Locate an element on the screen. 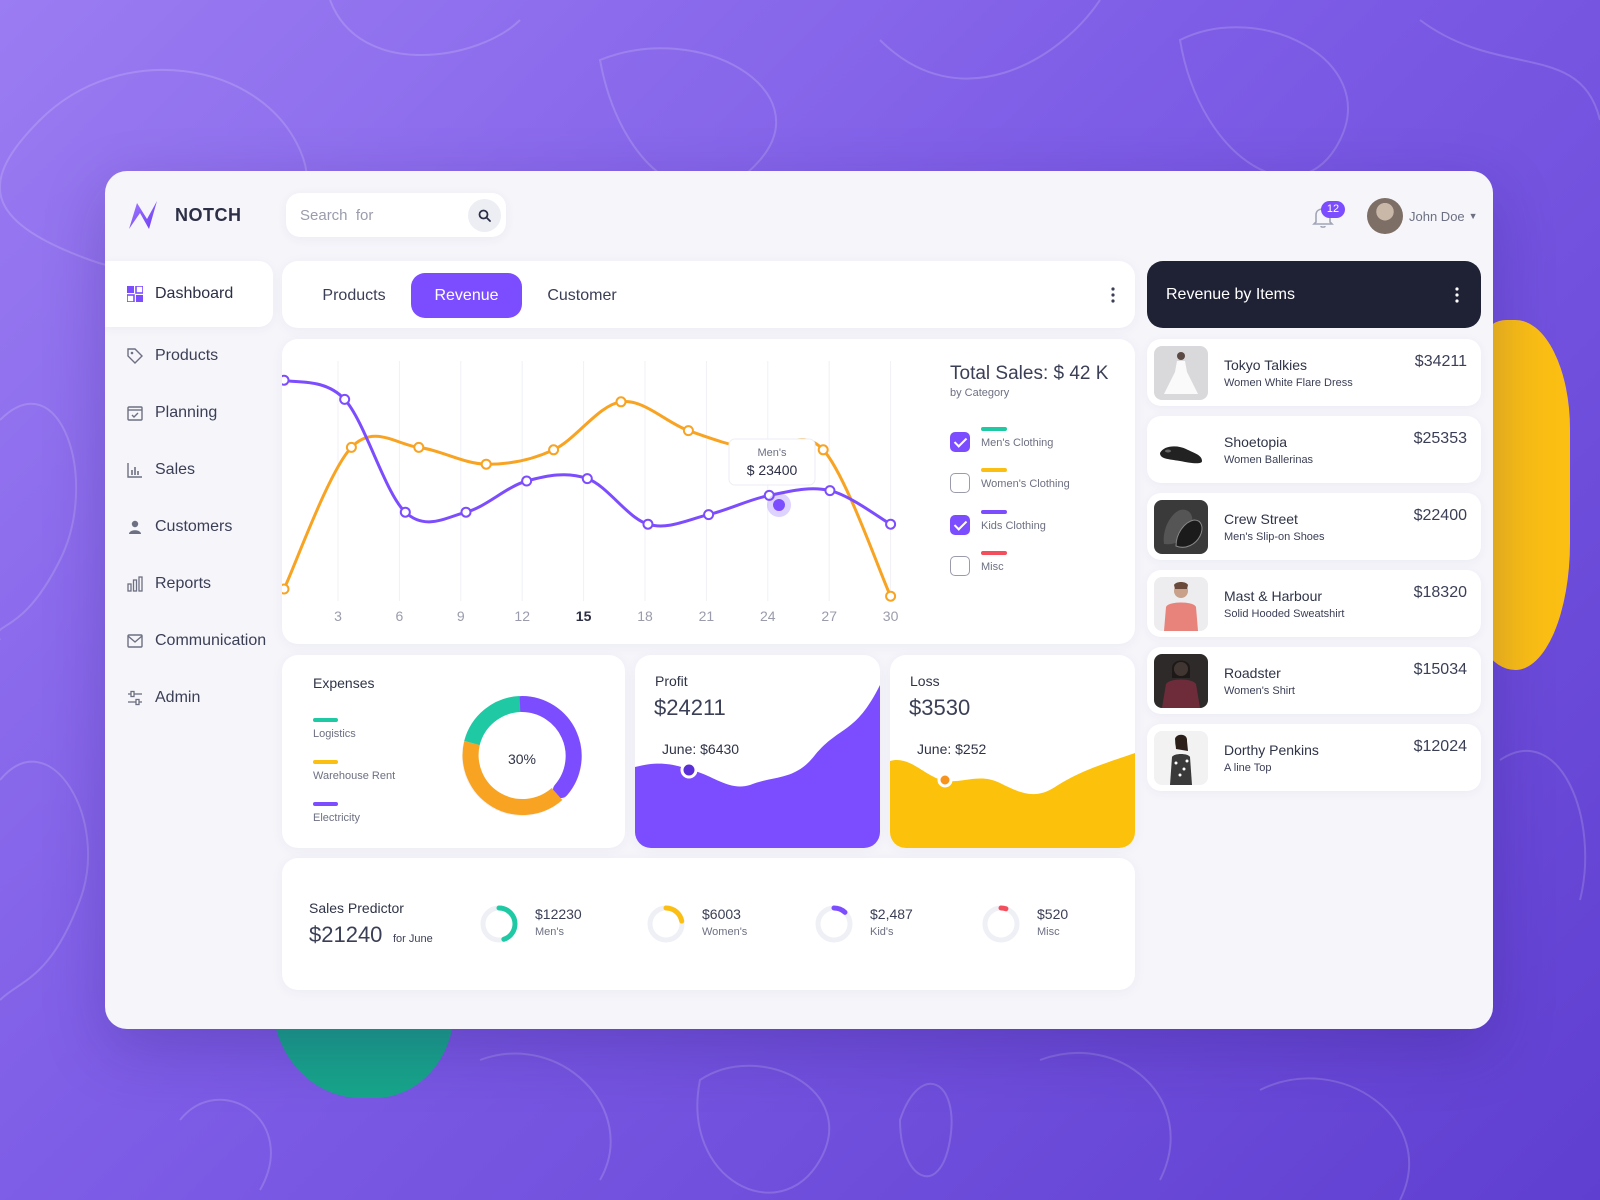  search-box is located at coordinates (396, 215).